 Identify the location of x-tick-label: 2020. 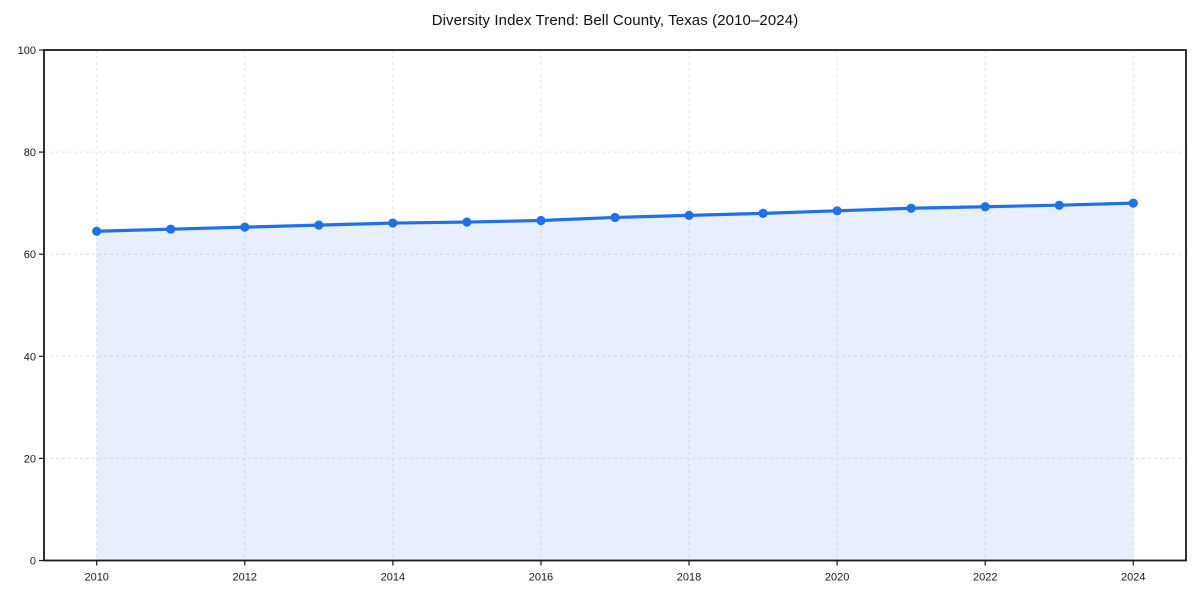
(837, 578).